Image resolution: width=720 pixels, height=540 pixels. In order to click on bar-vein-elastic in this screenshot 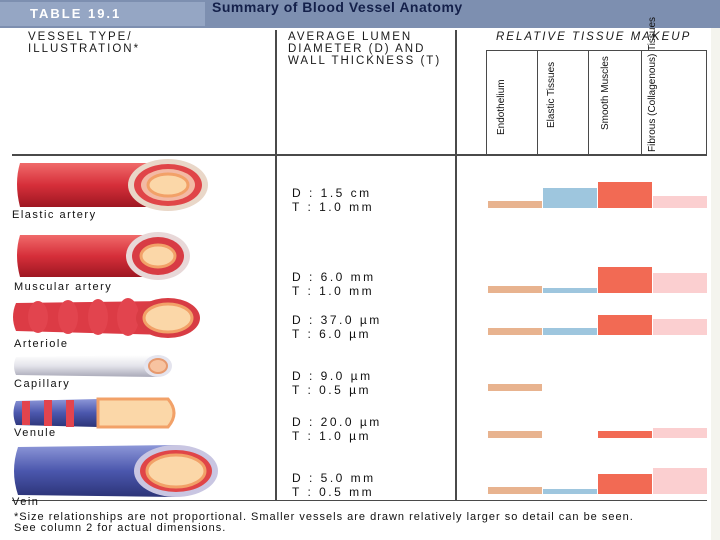, I will do `click(570, 491)`.